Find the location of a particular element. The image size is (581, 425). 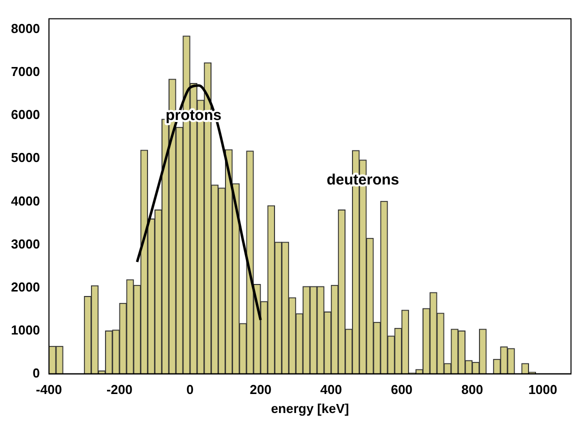

x-tick-label: 600 is located at coordinates (401, 390).